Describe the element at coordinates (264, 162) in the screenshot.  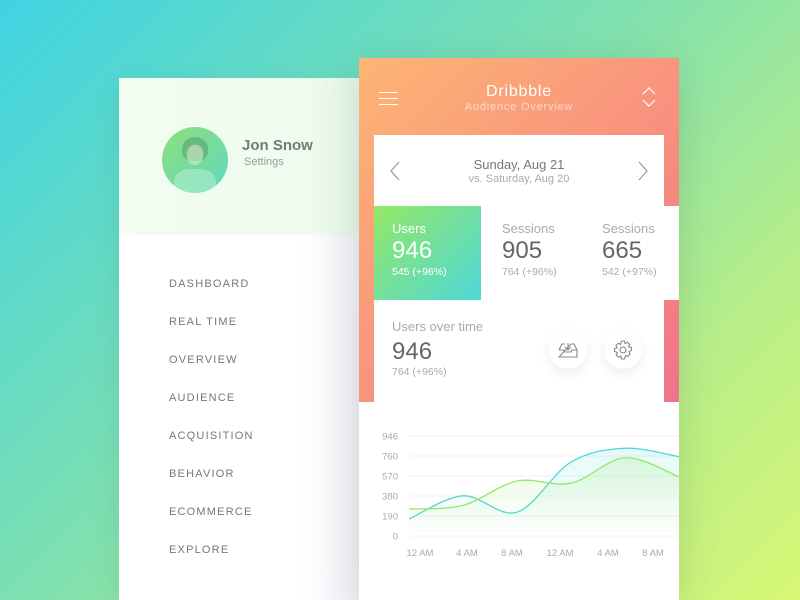
I see `settings-link: Settings` at that location.